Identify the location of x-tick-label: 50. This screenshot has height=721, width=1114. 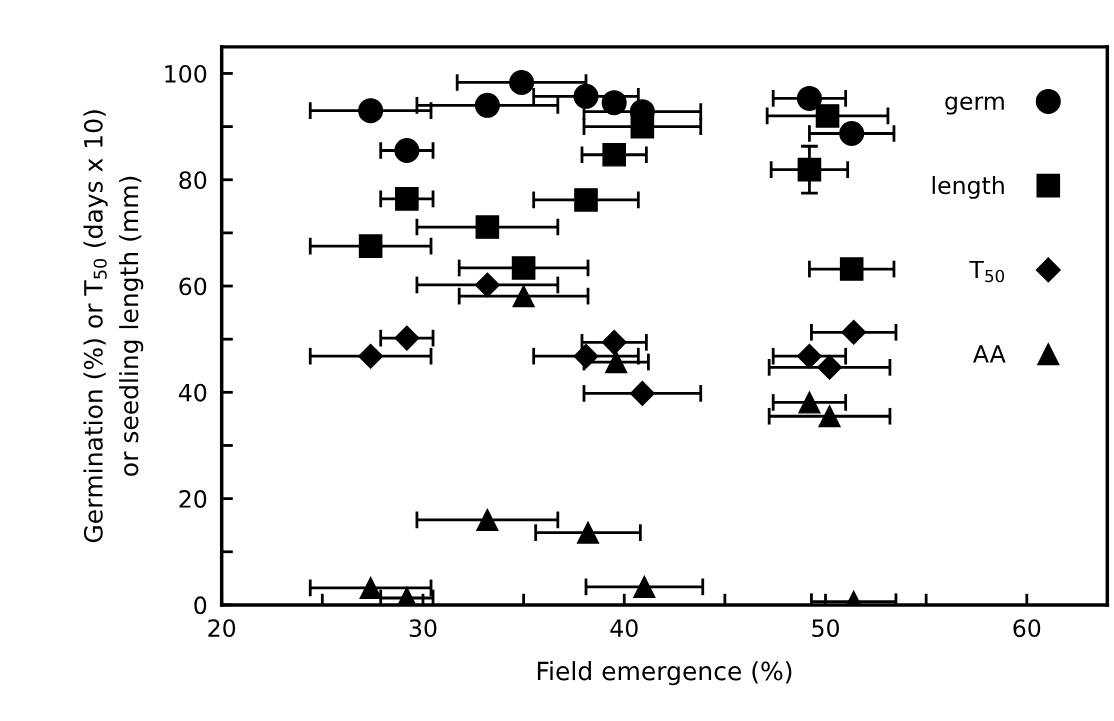
(825, 628).